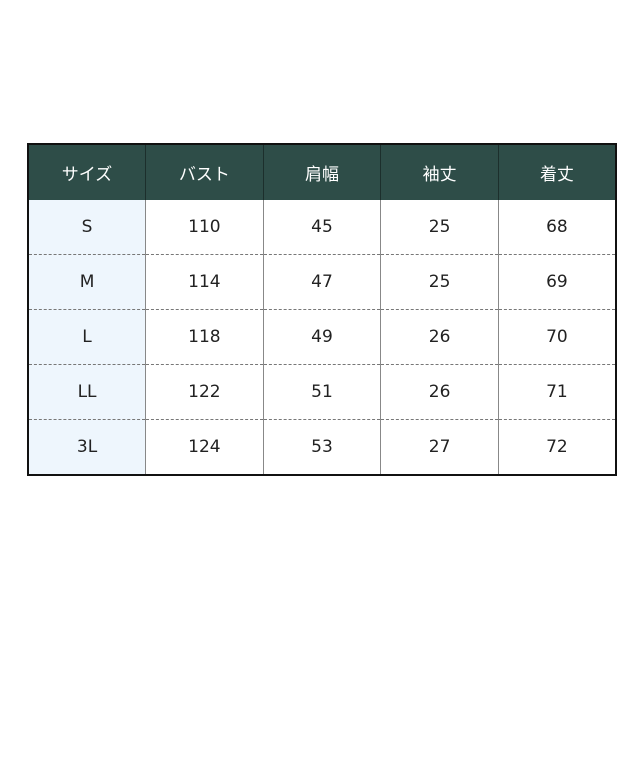  I want to click on size-cell: S, so click(87, 227).